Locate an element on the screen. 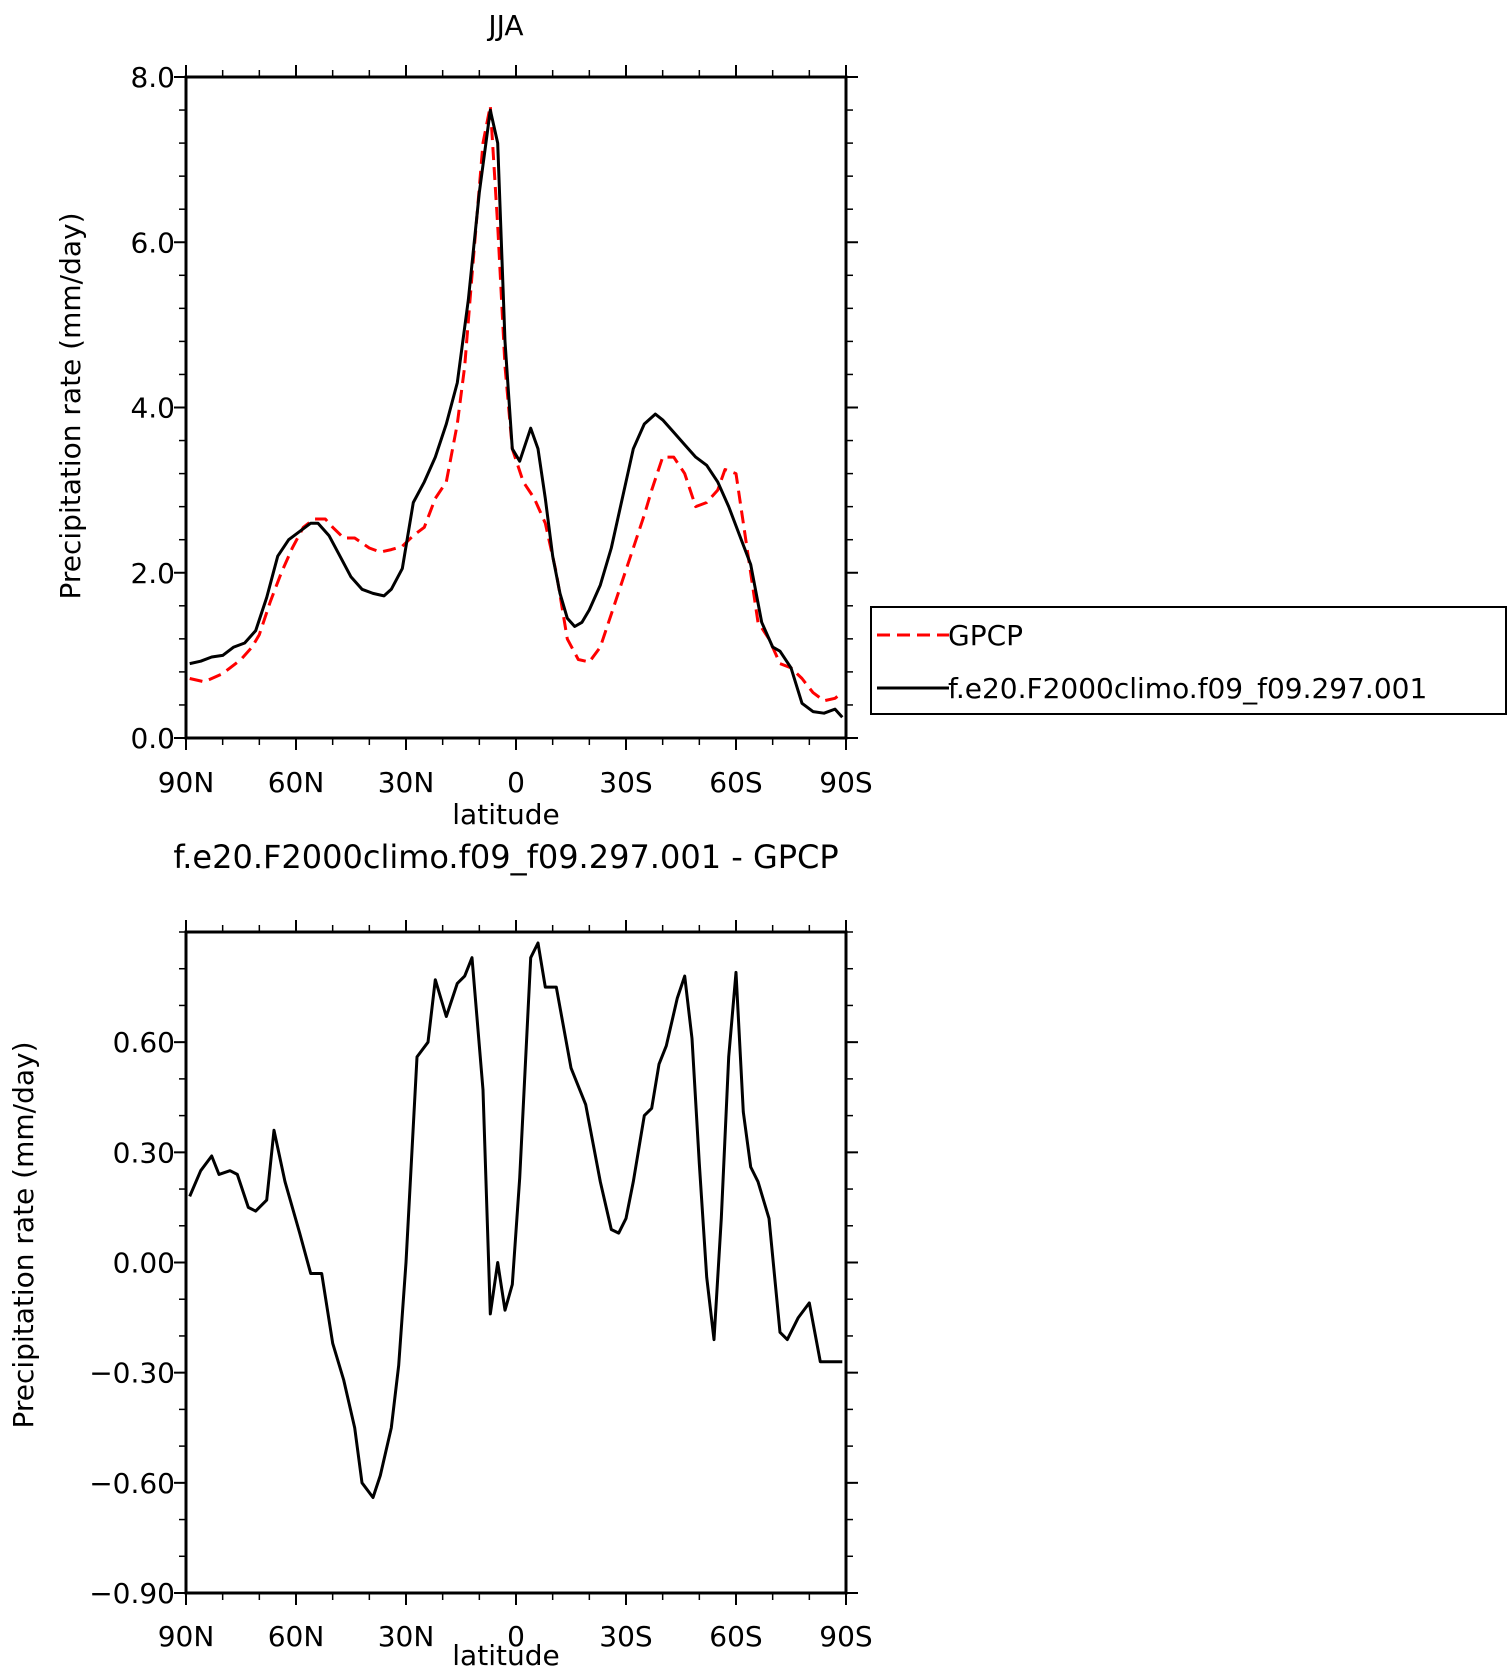 The image size is (1511, 1671). legend: GPCP f.e20.F2000climo.f09_f09.297.001 is located at coordinates (1188, 660).